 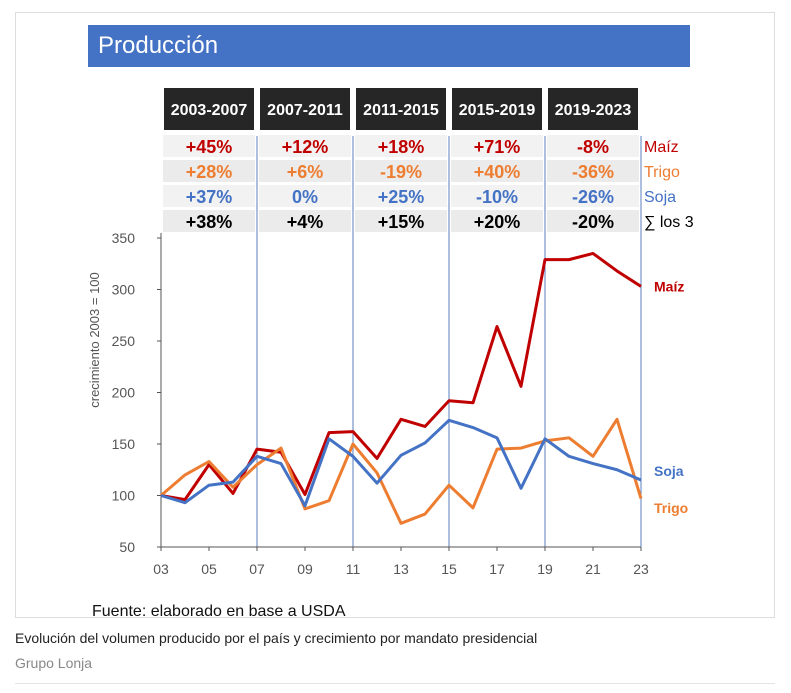 I want to click on series-line-trigo, so click(x=401, y=471).